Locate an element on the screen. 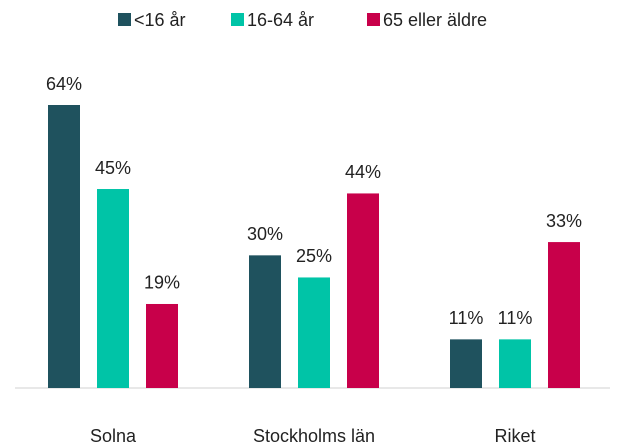 This screenshot has width=624, height=447. legend-label: <16 år is located at coordinates (160, 20).